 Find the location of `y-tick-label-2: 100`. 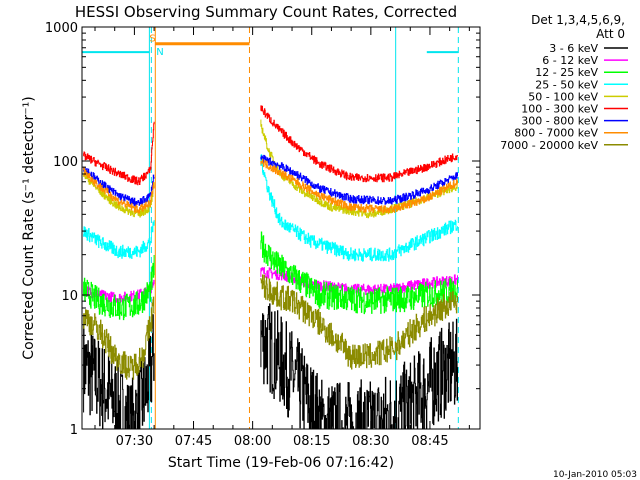

y-tick-label-2: 100 is located at coordinates (65, 162).